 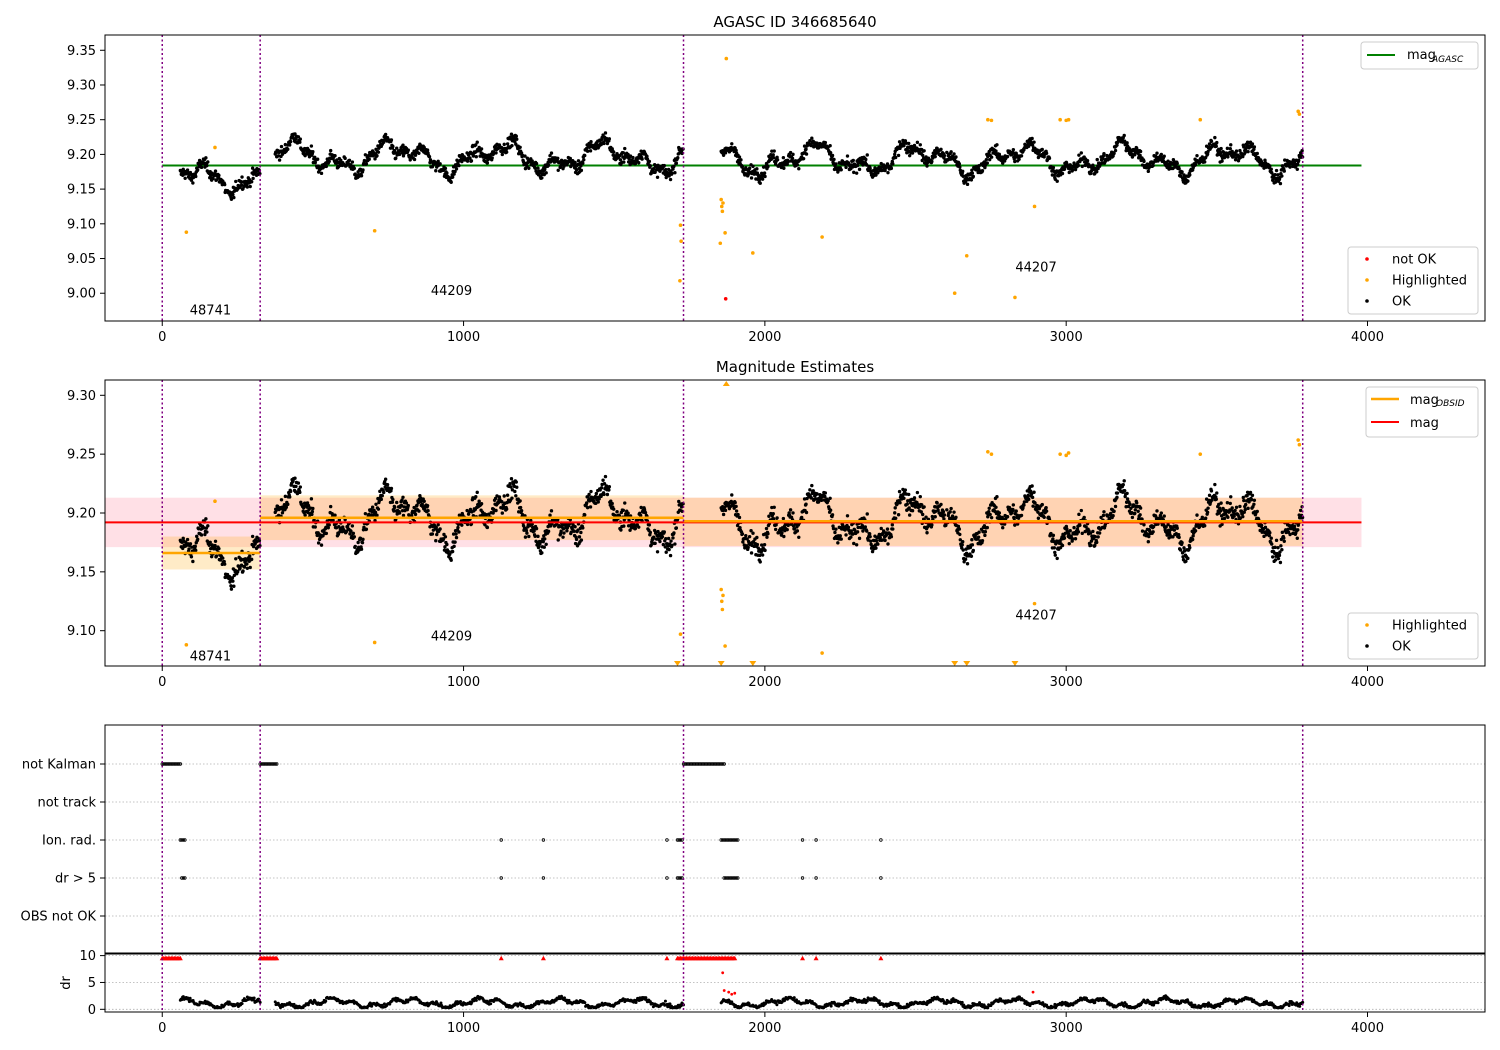 I want to click on flag-row-label: not Kalman, so click(x=59, y=765).